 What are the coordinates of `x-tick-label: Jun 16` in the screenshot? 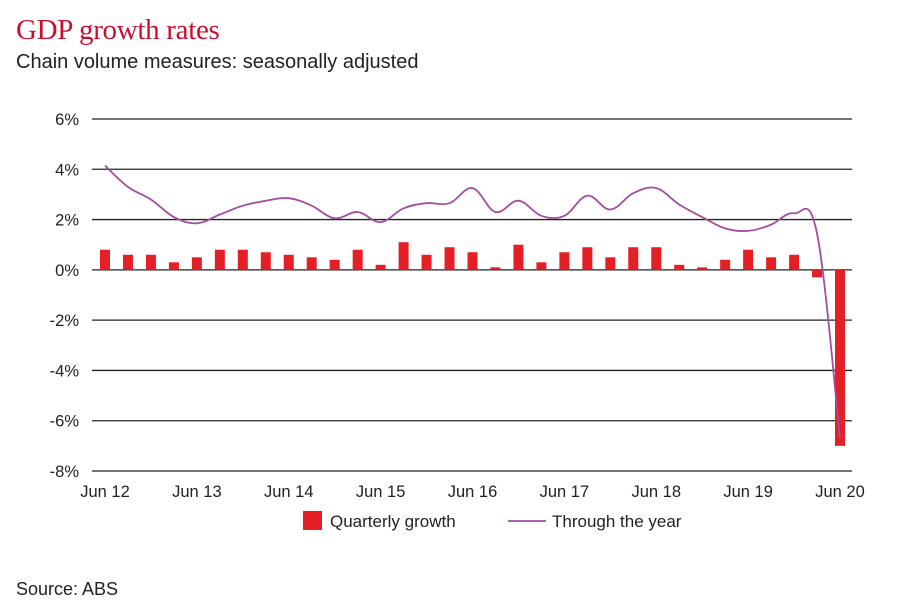 It's located at (473, 492).